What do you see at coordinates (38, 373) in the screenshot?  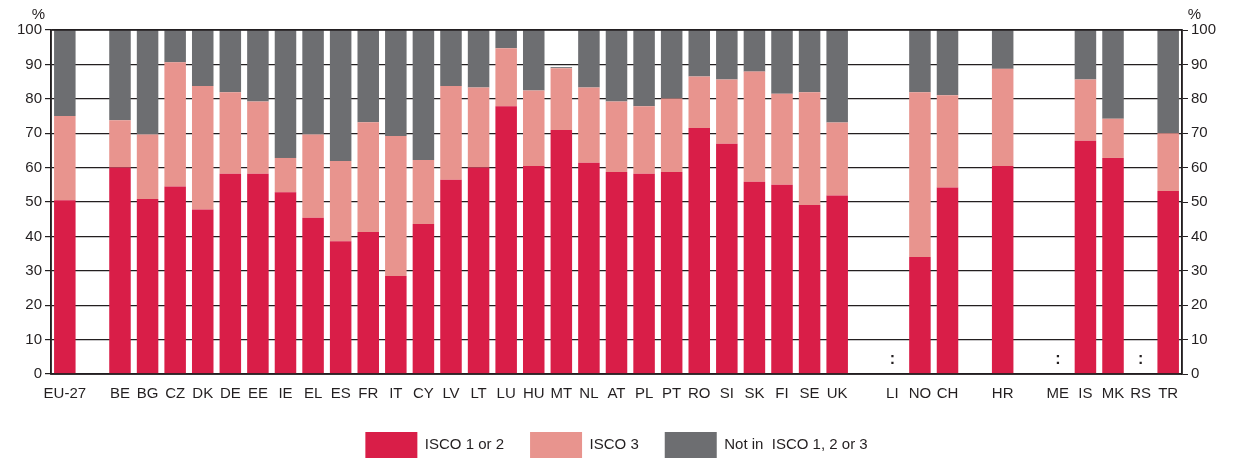 I see `y2-tick-label: 0` at bounding box center [38, 373].